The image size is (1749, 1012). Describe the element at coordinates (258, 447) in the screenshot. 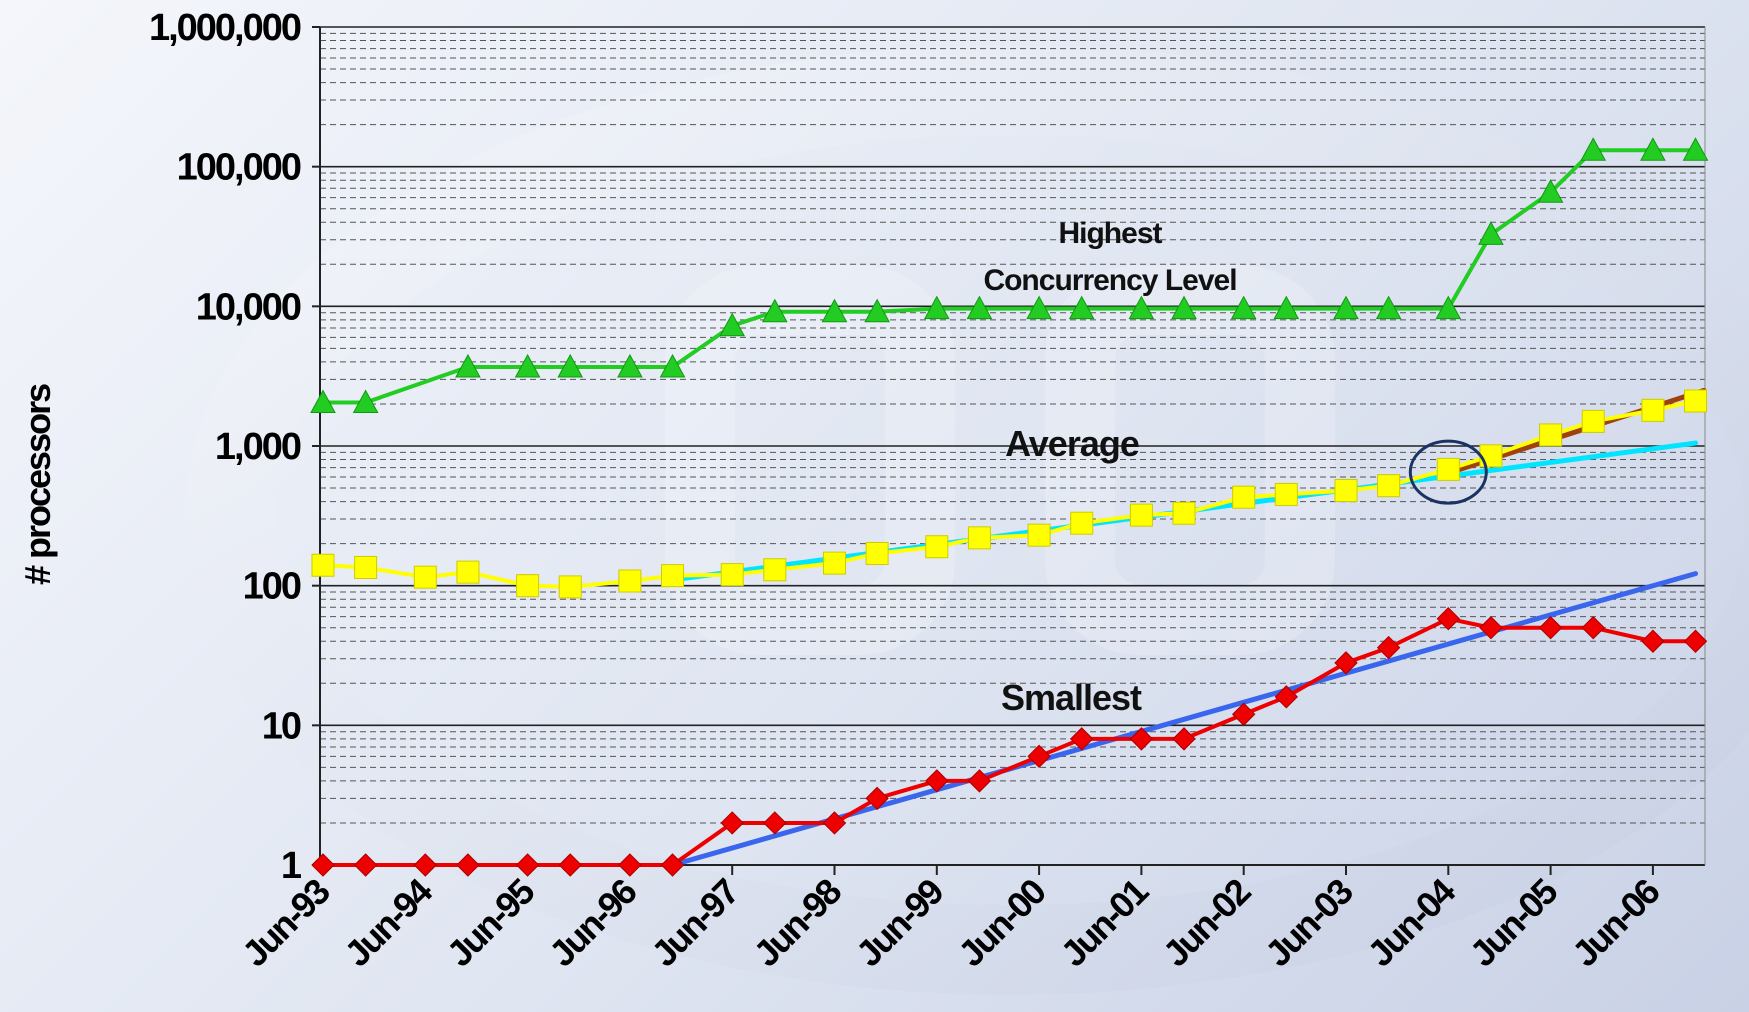

I see `y-tick-label: 1,000` at that location.